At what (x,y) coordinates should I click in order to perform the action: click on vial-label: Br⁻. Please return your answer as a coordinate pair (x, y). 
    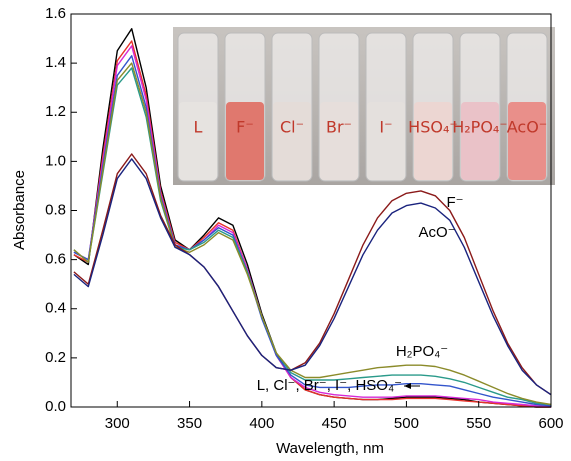
    Looking at the image, I should click on (339, 127).